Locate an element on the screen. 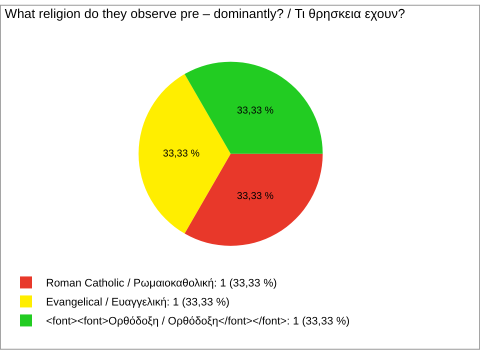 Image resolution: width=480 pixels, height=353 pixels. legend-label: Roman Catholic / Ρωμαιοκαθολική: 1 (33,33 %) is located at coordinates (161, 284).